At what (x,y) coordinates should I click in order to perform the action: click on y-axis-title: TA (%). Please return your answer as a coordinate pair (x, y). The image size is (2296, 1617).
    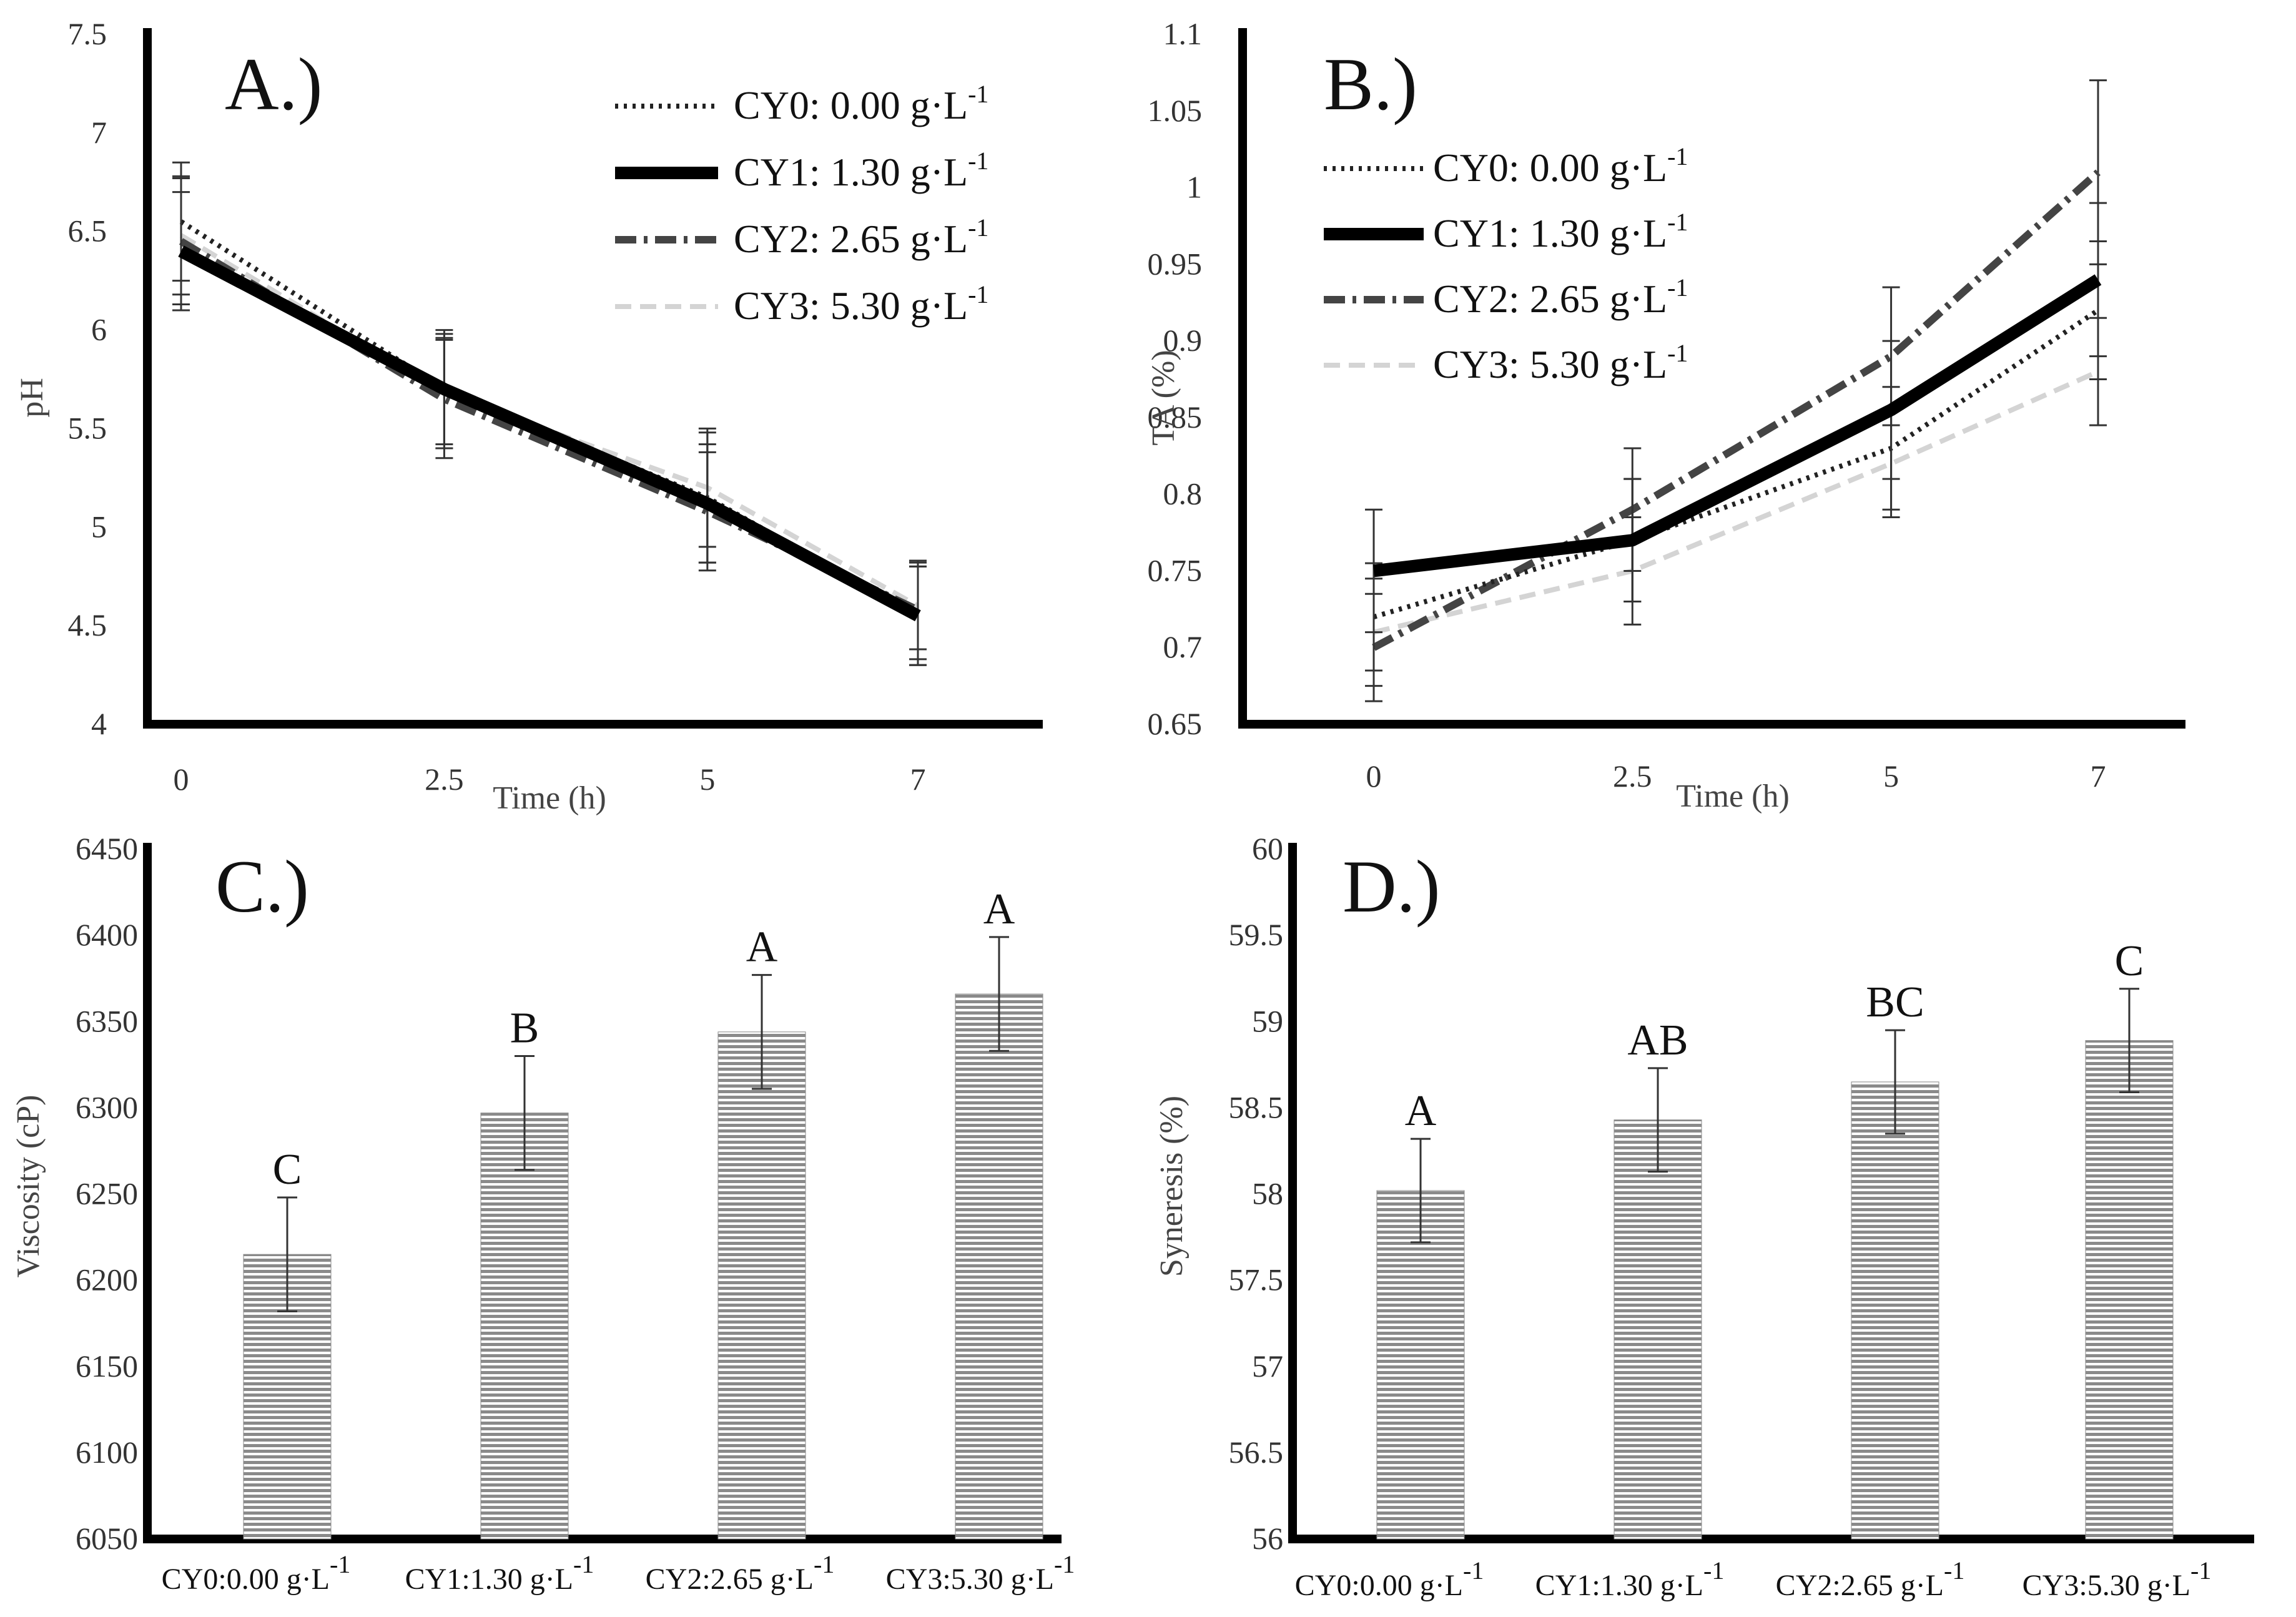
    Looking at the image, I should click on (1163, 397).